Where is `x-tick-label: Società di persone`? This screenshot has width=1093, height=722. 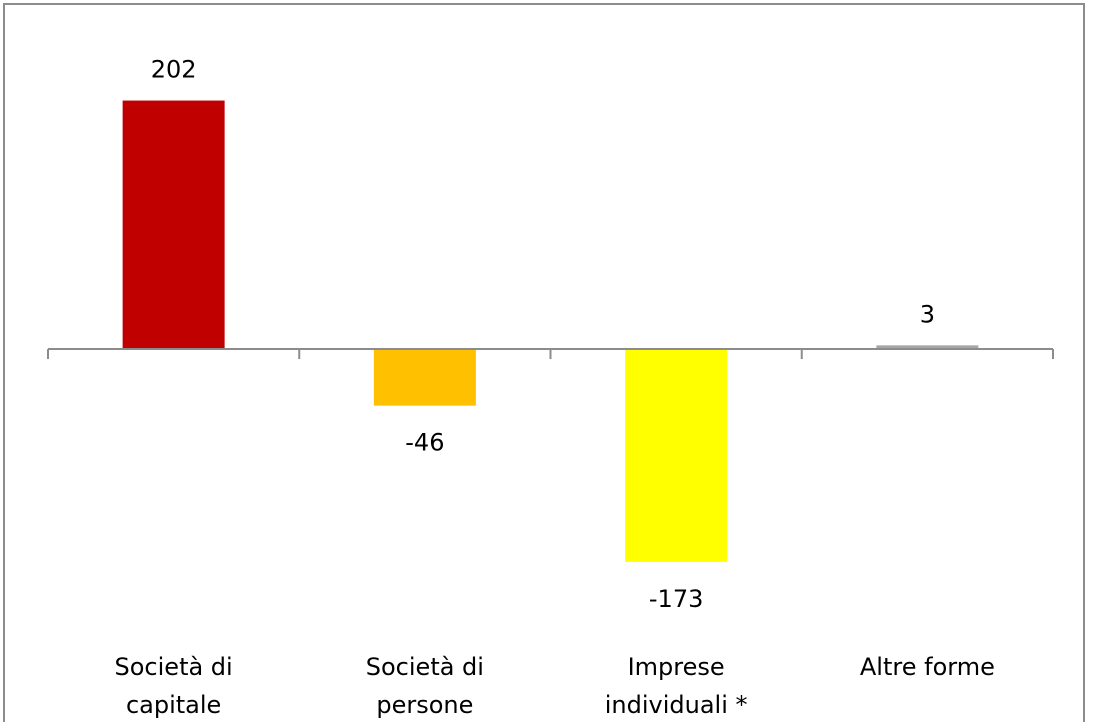
x-tick-label: Società di persone is located at coordinates (425, 686).